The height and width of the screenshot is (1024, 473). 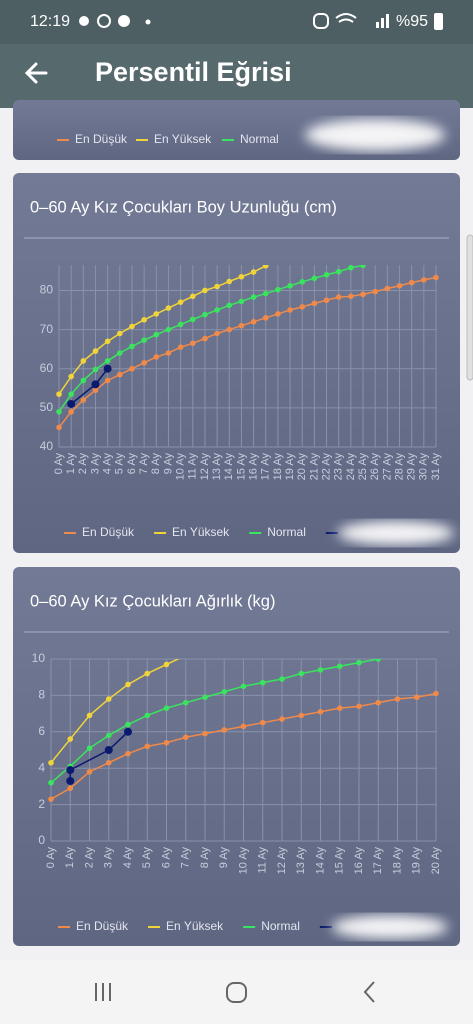 I want to click on battery-level: %95, so click(x=412, y=21).